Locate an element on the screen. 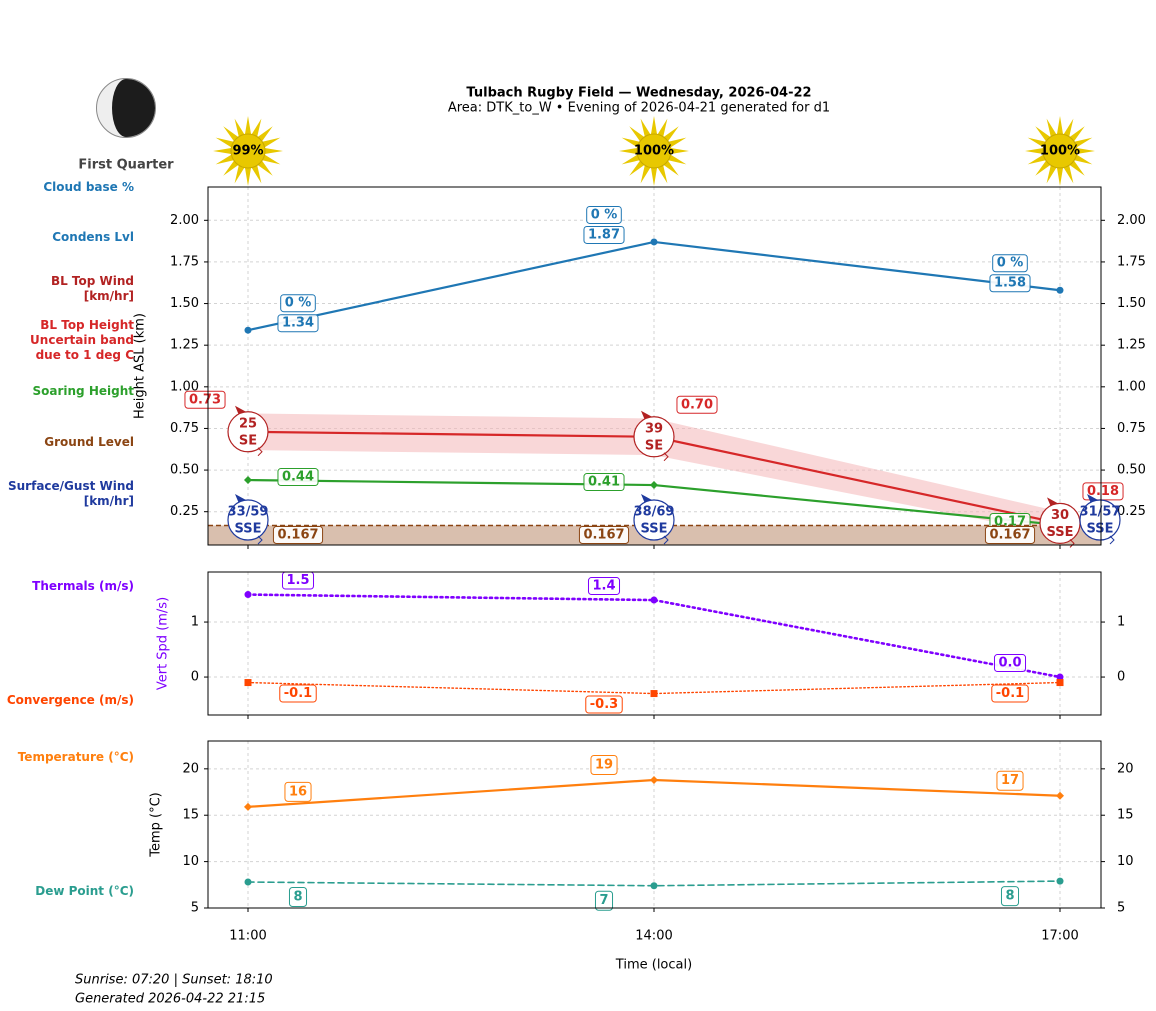 The width and height of the screenshot is (1156, 1011). y-tick-label-right: 0.50 is located at coordinates (1131, 470).